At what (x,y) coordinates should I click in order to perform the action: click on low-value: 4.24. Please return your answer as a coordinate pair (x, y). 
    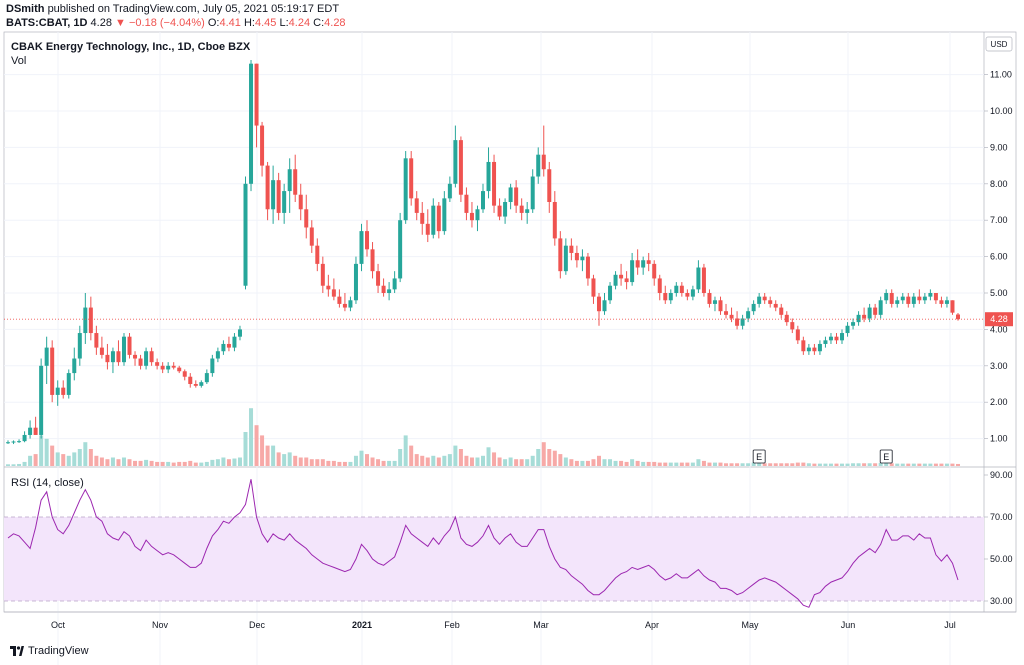
    Looking at the image, I should click on (299, 23).